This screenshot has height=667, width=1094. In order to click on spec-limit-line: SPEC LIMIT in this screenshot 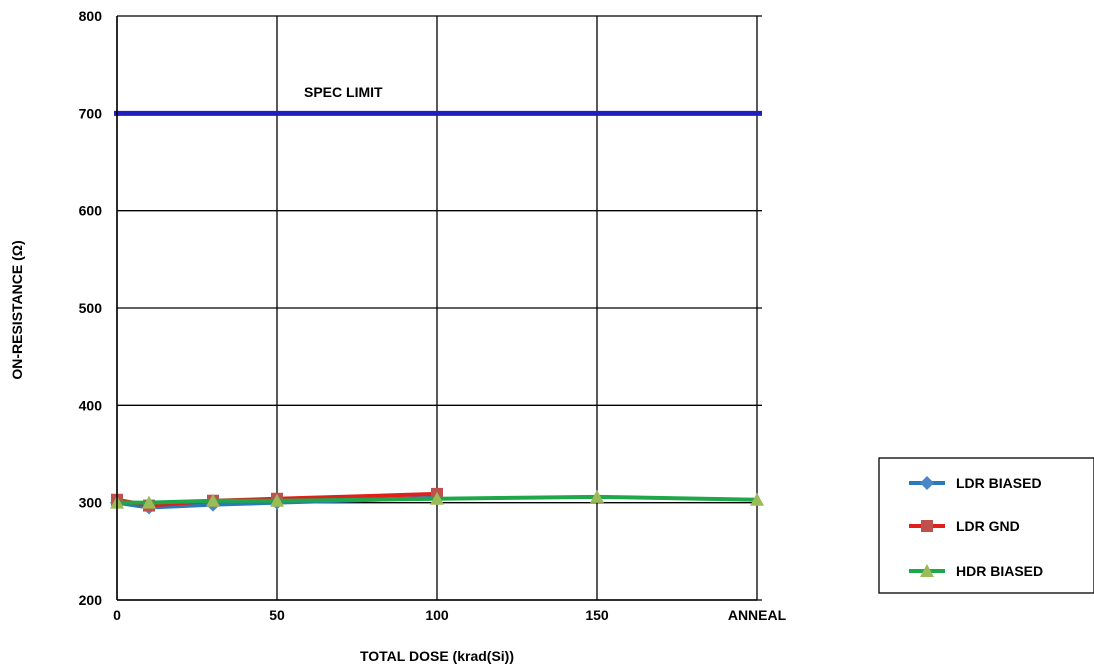, I will do `click(438, 100)`.